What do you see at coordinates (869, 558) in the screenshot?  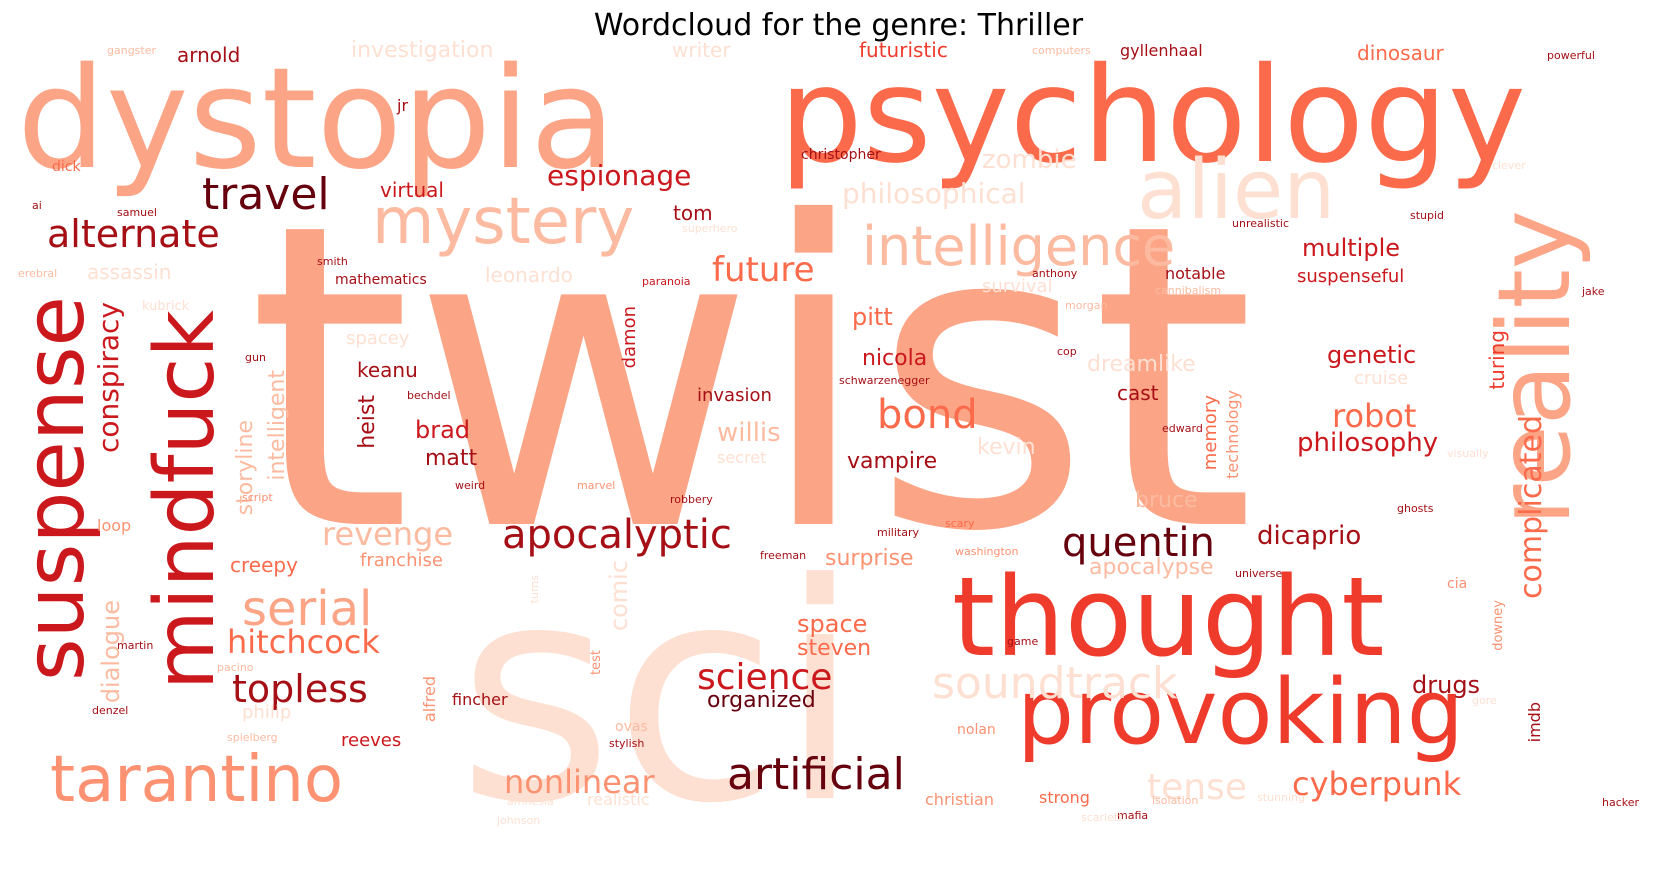 I see `word: surprise` at bounding box center [869, 558].